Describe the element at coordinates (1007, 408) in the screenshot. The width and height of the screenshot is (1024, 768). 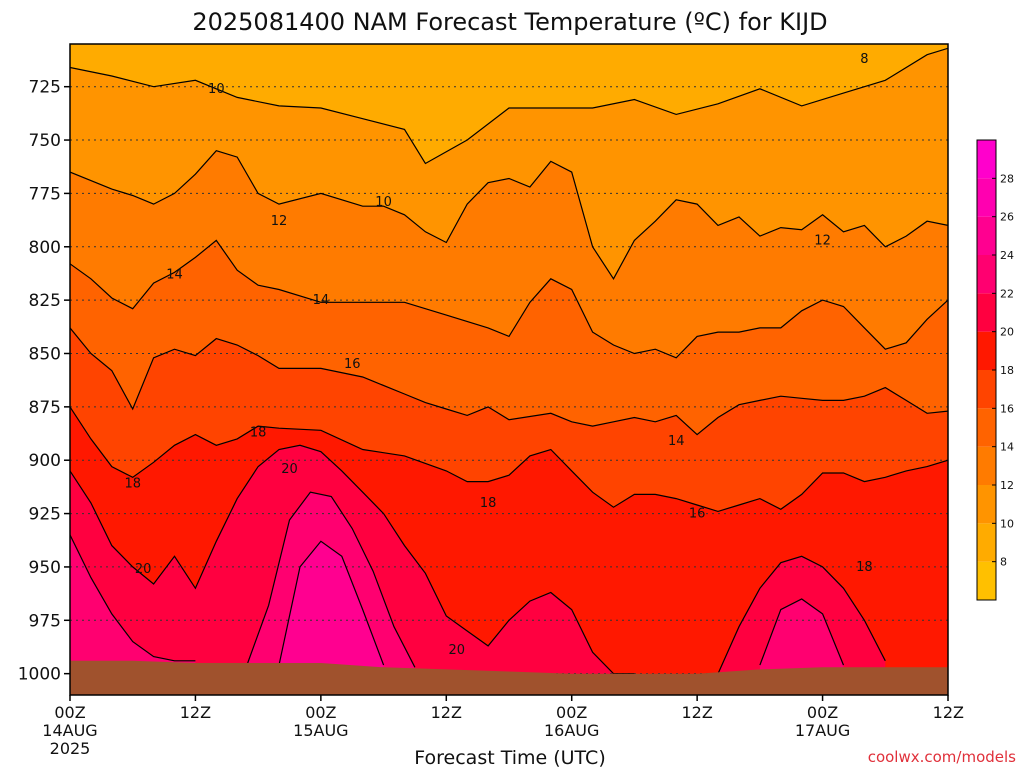
I see `colorbar-tick-label: 16` at that location.